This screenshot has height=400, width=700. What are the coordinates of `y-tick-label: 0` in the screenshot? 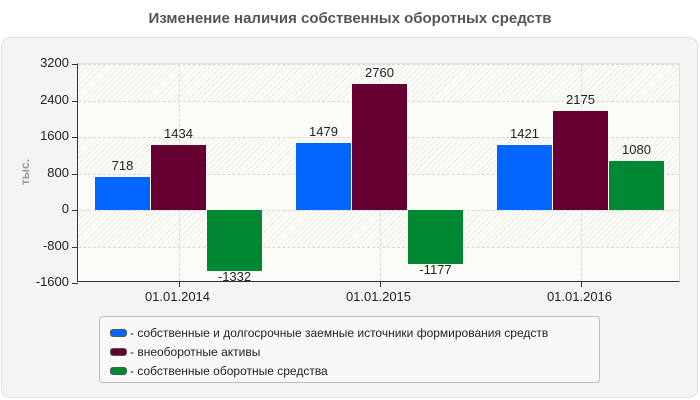 It's located at (65, 208).